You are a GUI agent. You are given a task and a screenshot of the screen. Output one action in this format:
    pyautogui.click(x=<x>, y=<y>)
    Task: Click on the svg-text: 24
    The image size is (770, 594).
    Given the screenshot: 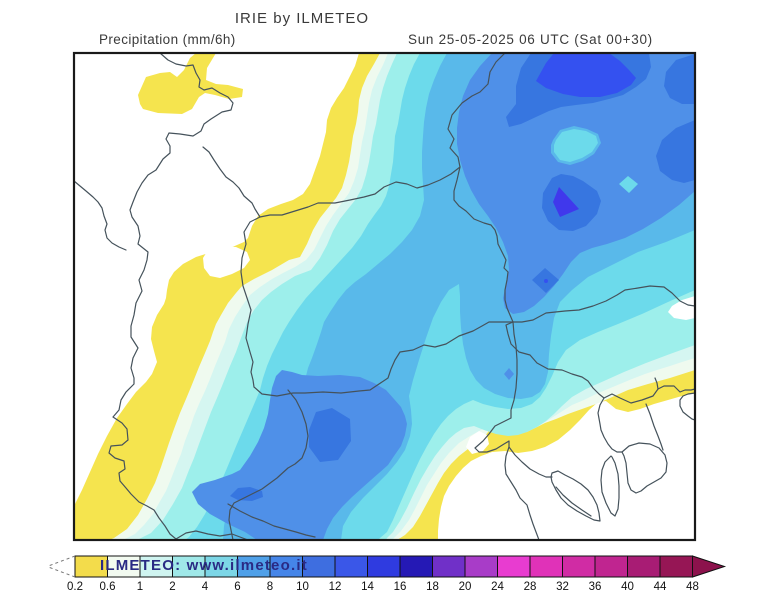 What is the action you would take?
    pyautogui.click(x=497, y=587)
    